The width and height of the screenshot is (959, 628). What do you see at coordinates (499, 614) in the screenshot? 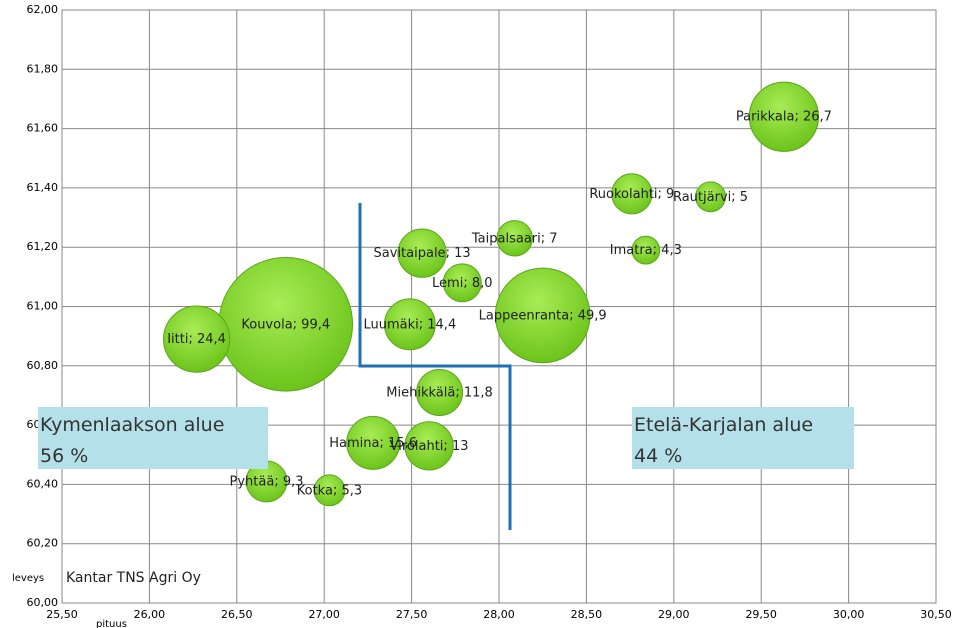
I see `x-tick-label: 28,00` at bounding box center [499, 614].